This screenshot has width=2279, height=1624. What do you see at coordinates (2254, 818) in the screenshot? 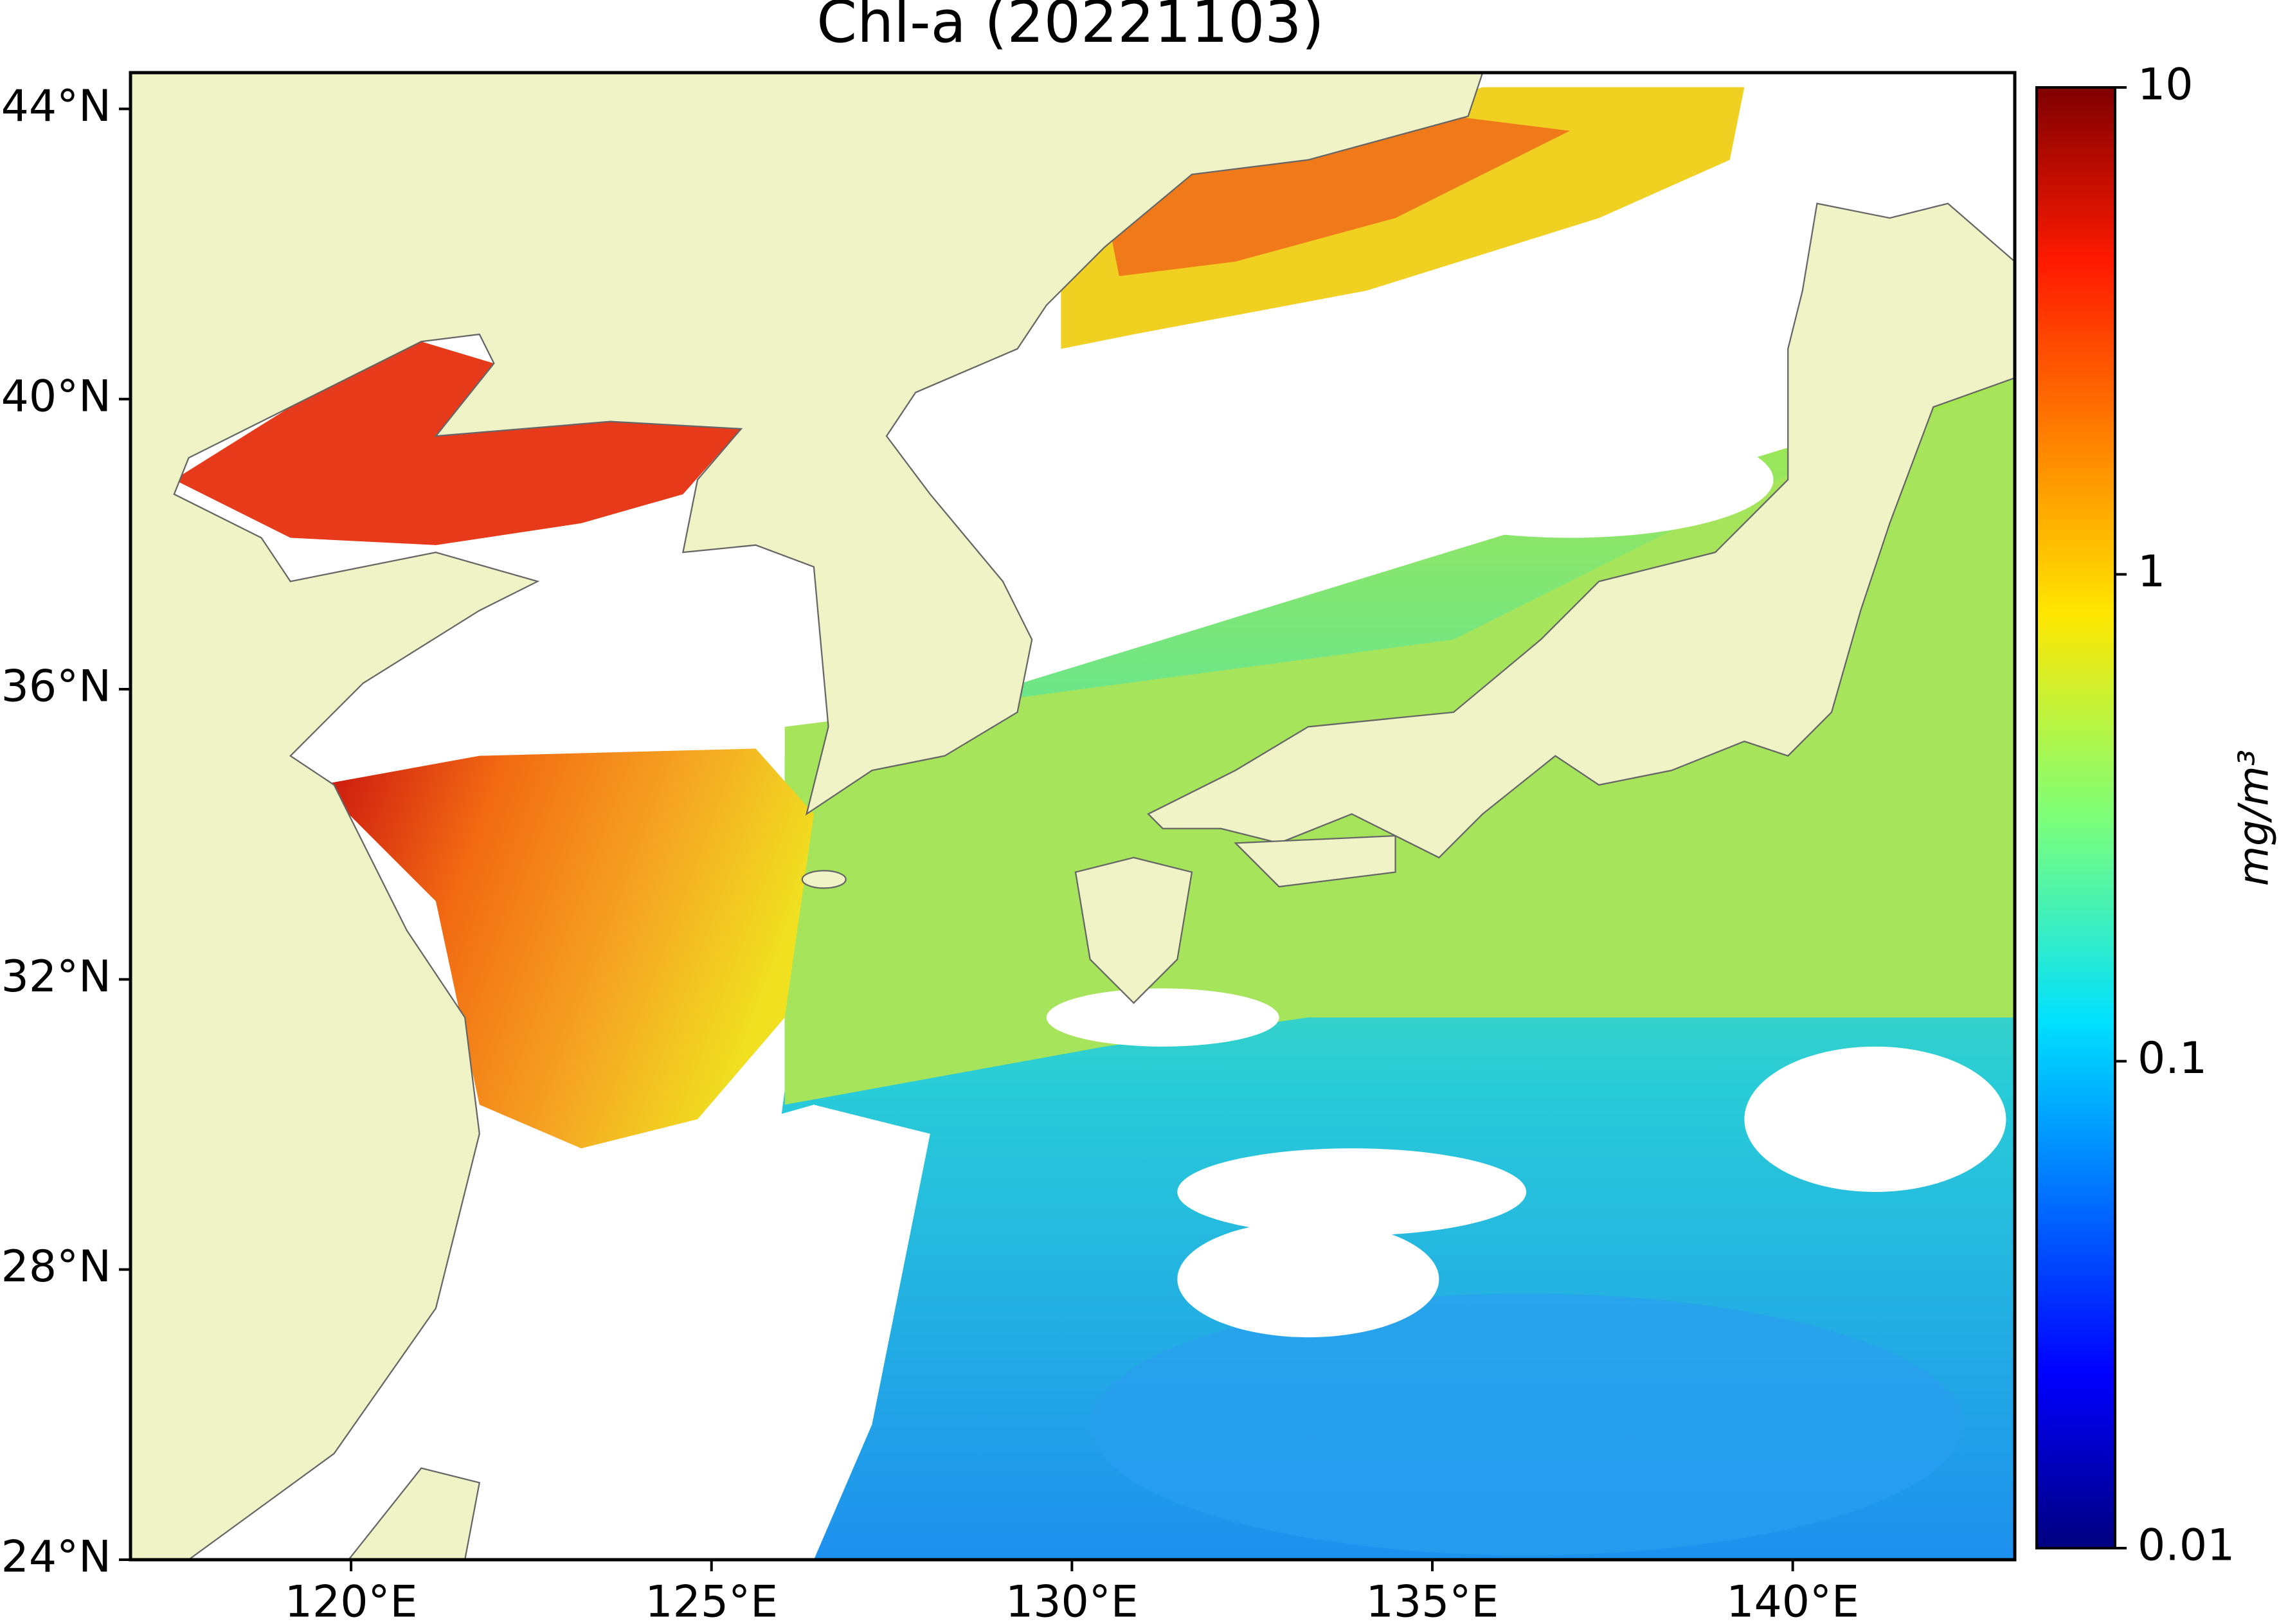
I see `colorbar-label: mg/m³` at bounding box center [2254, 818].